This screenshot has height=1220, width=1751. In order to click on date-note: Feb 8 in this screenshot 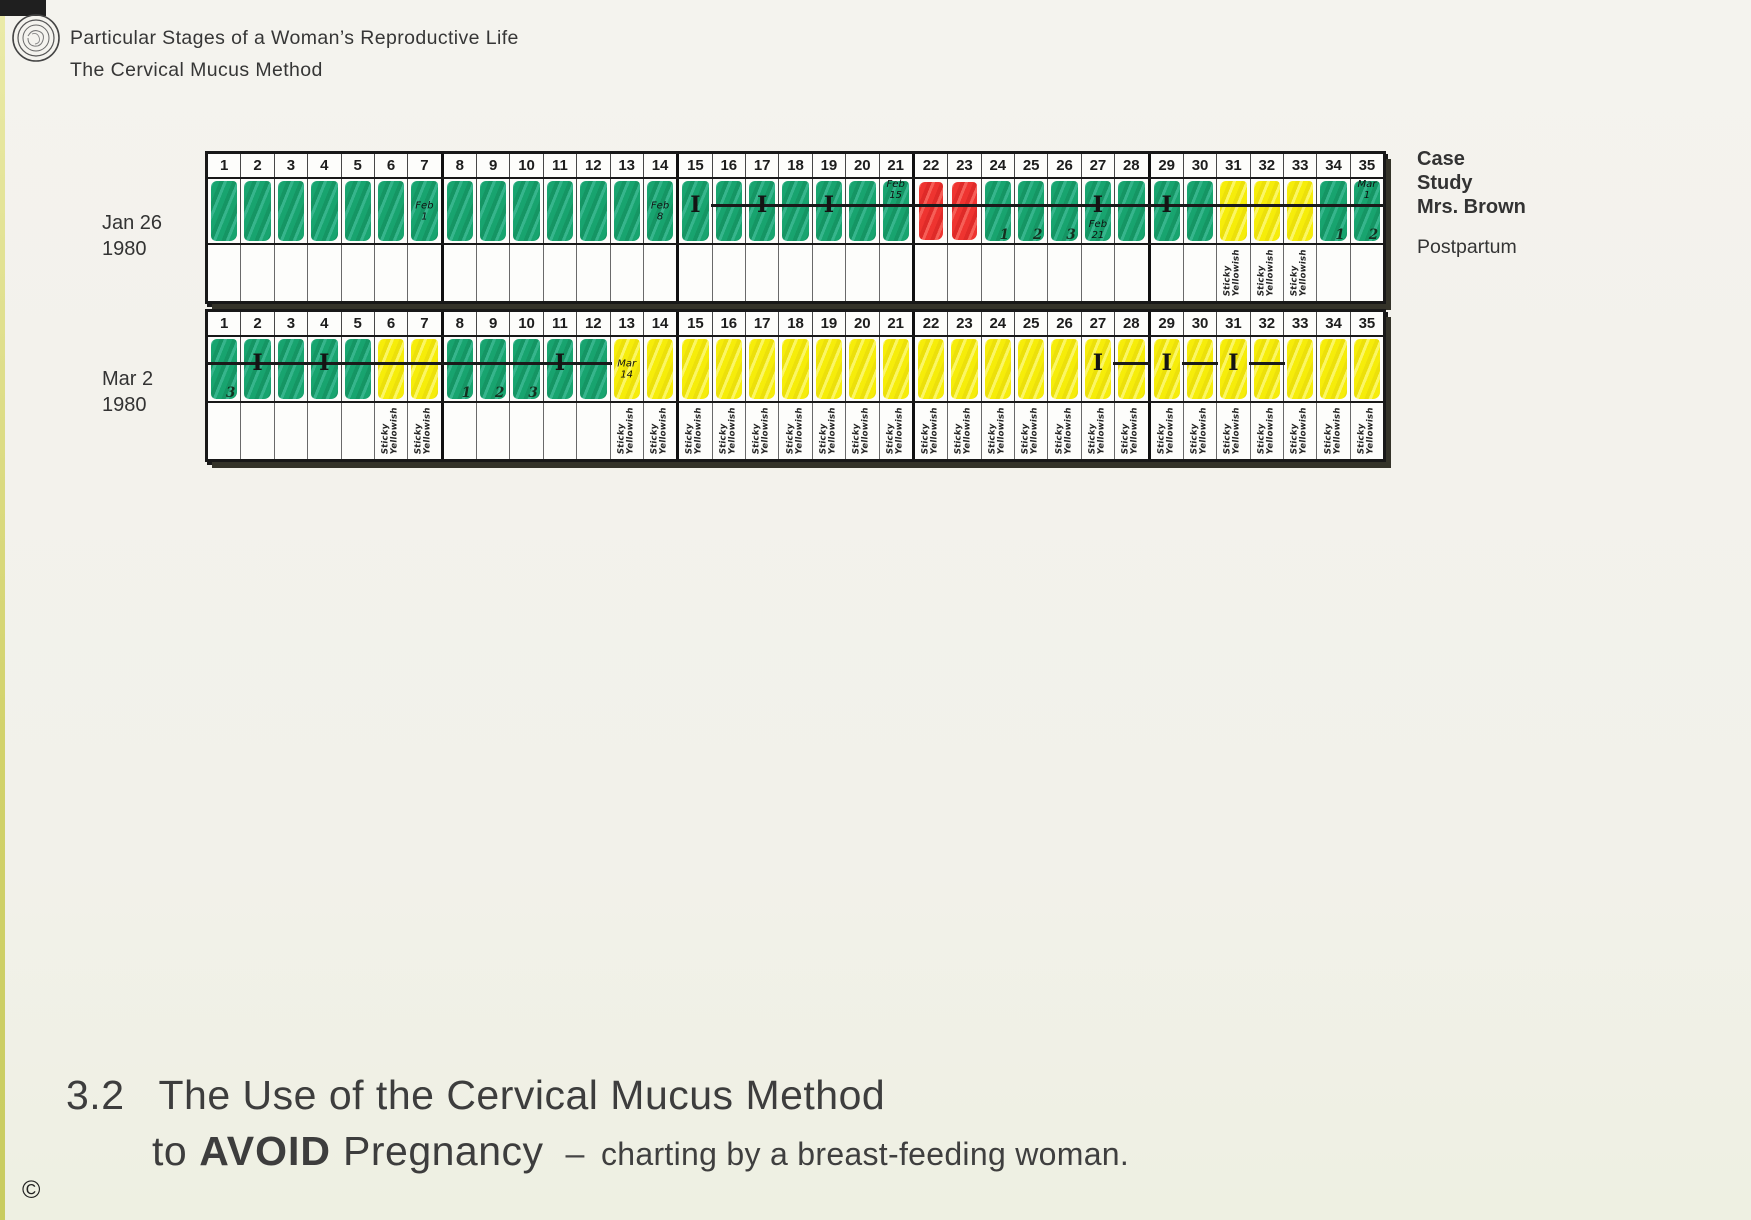, I will do `click(660, 211)`.